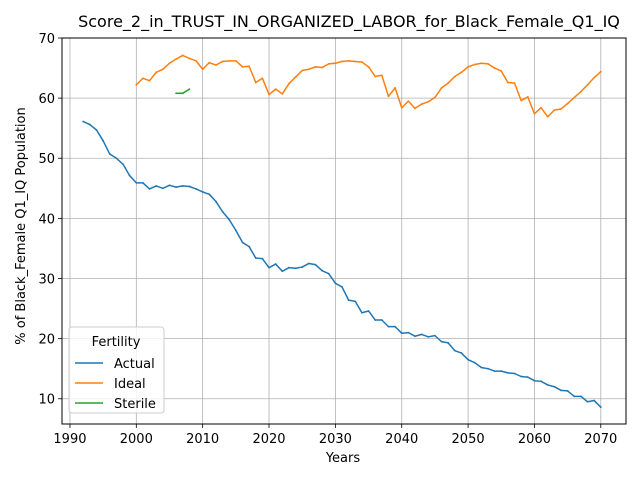 The image size is (640, 480). I want to click on y-tick-label: 60, so click(46, 99).